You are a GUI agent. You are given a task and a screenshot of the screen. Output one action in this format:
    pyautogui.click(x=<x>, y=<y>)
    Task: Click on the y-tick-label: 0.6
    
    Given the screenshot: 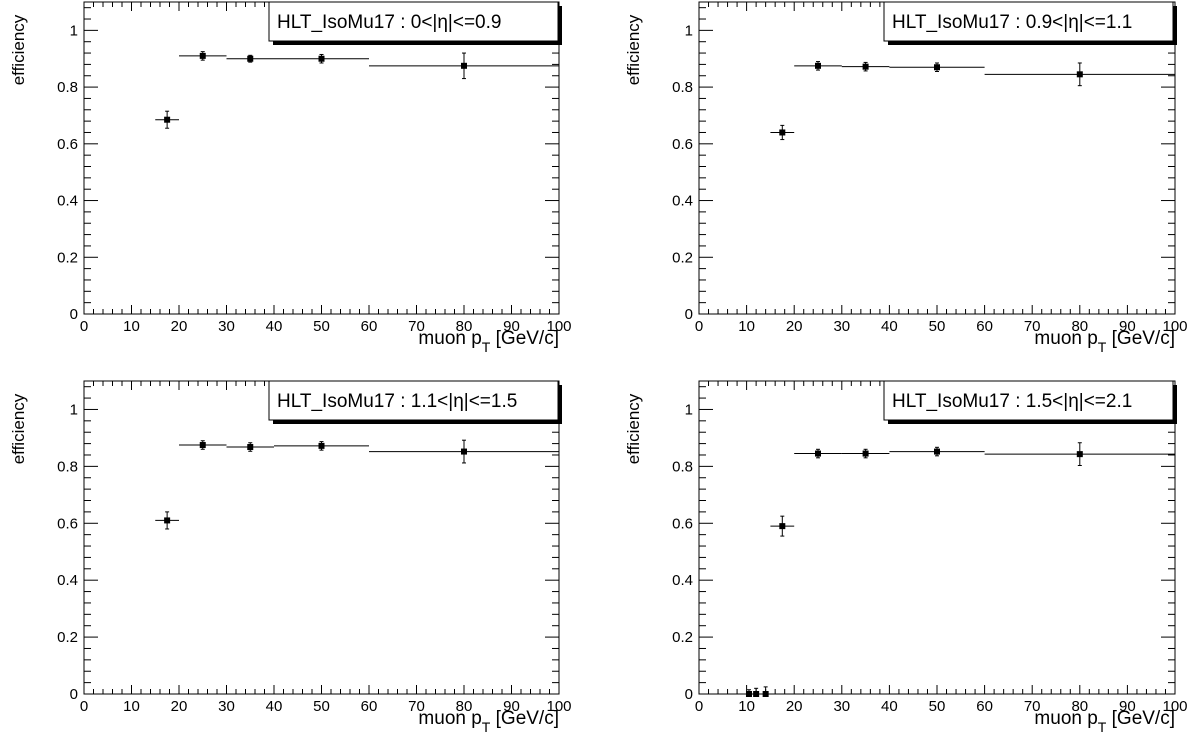 What is the action you would take?
    pyautogui.click(x=682, y=523)
    